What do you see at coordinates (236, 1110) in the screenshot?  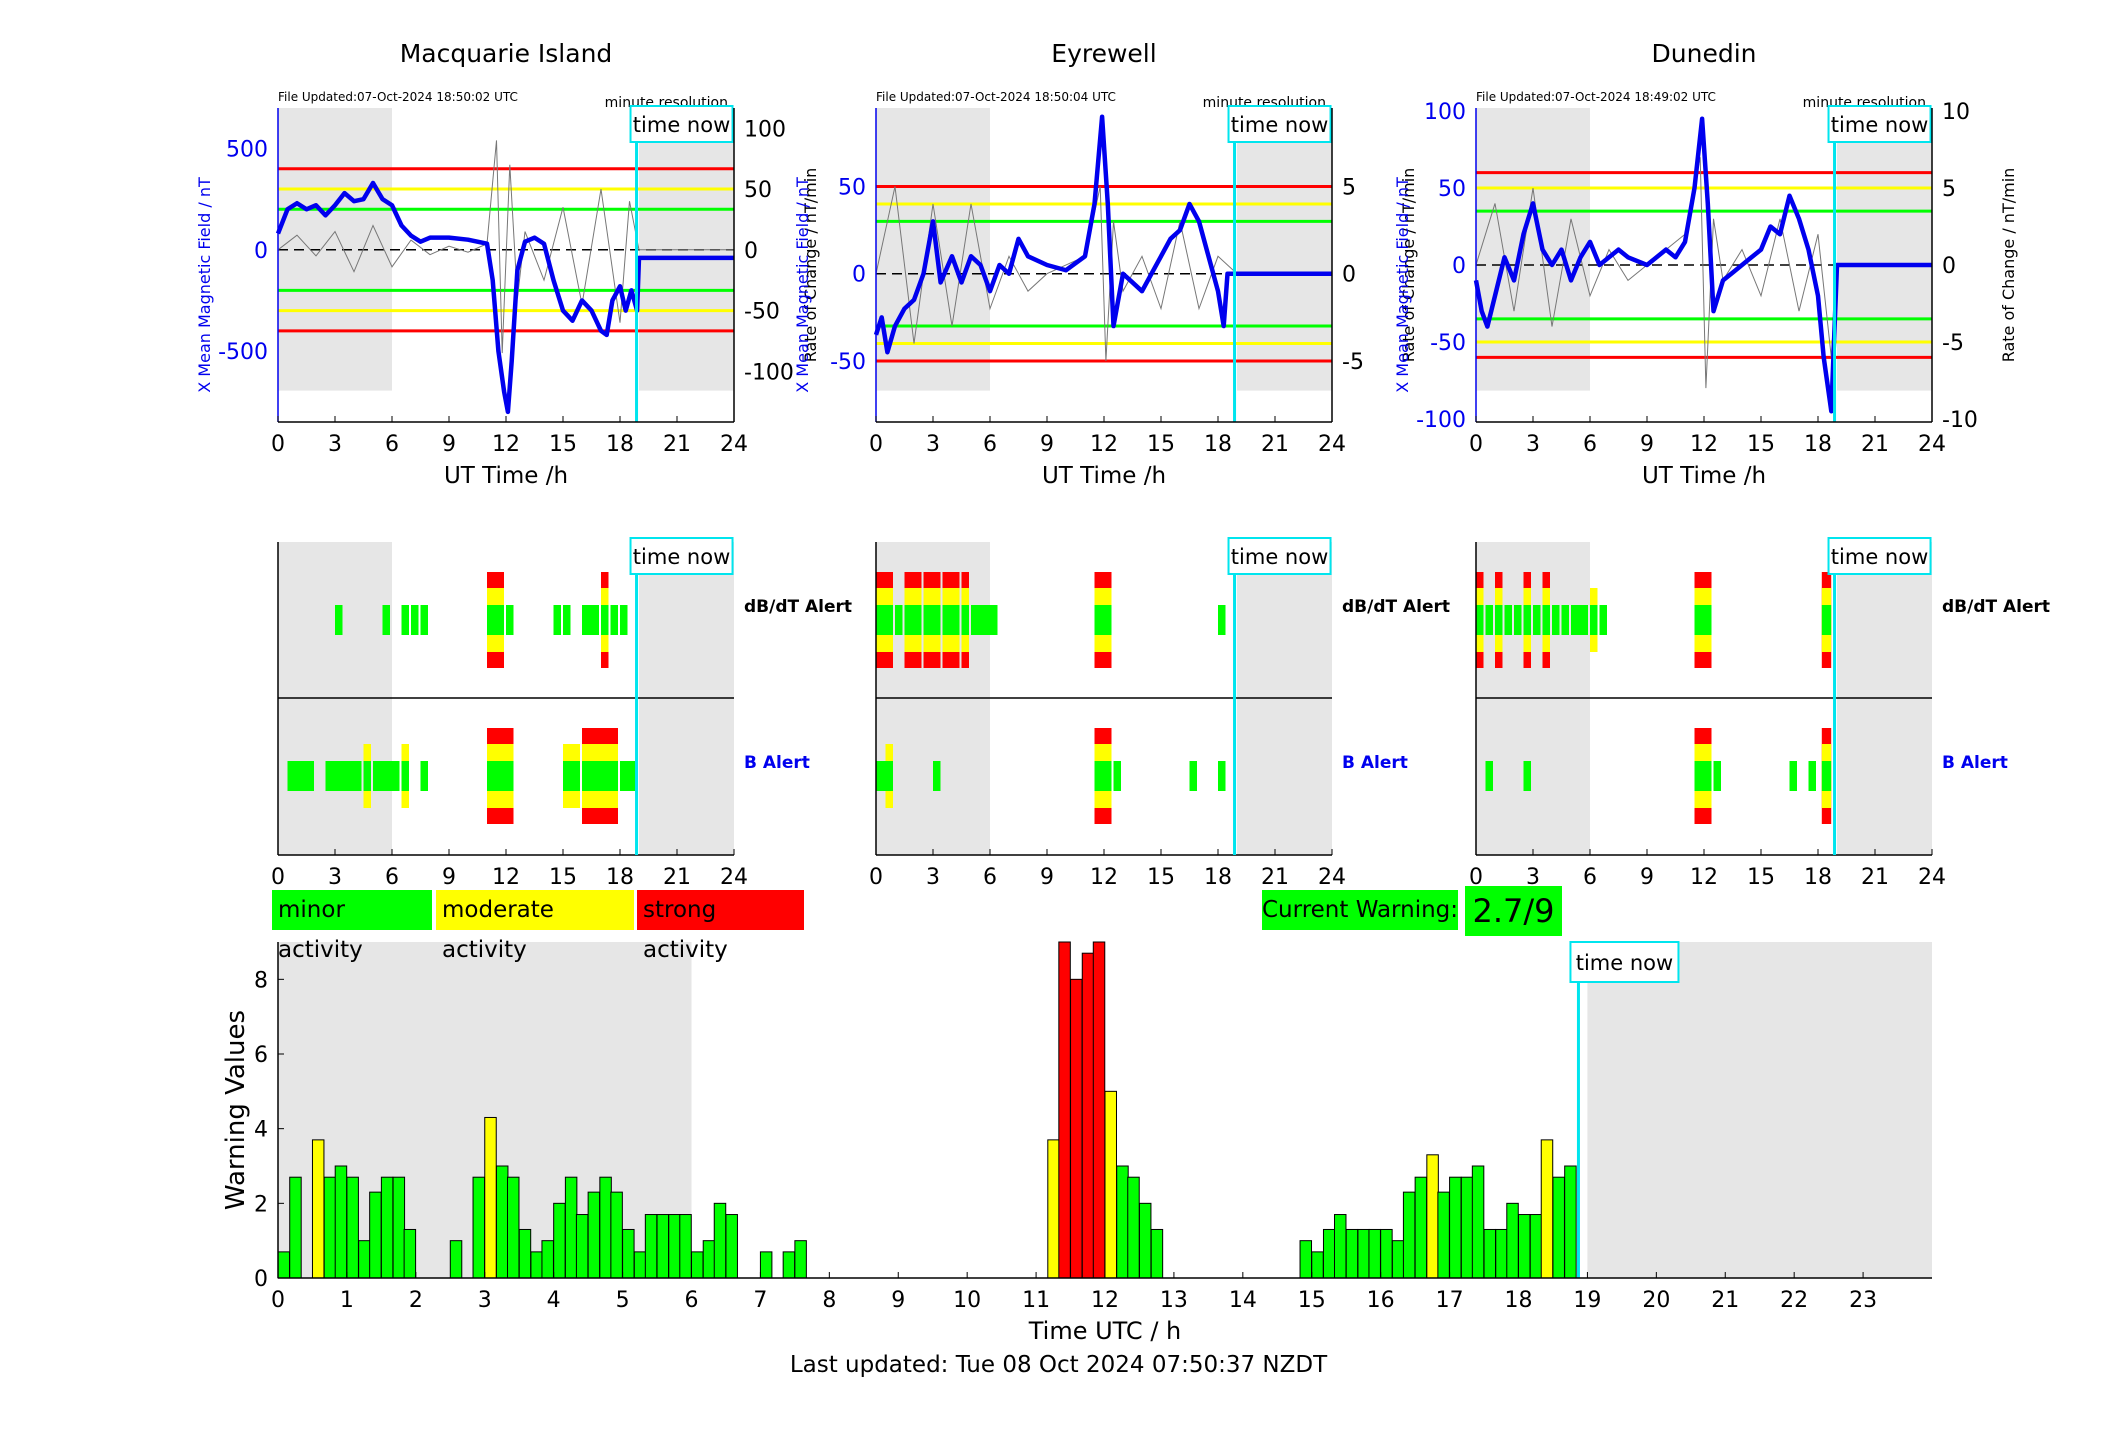 I see `warning-y-axis-label: Warning Values` at bounding box center [236, 1110].